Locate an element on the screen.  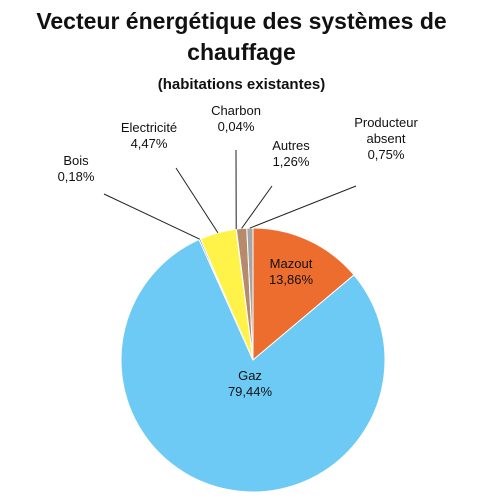
chart-subtitle: (habitations existantes) is located at coordinates (241, 84).